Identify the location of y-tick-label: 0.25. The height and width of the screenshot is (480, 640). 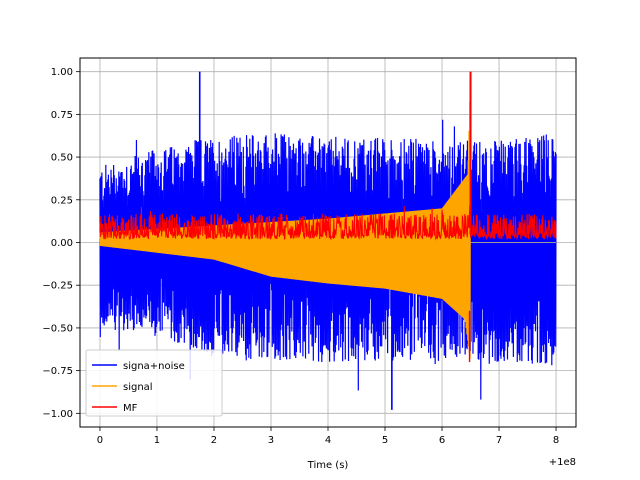
(62, 200).